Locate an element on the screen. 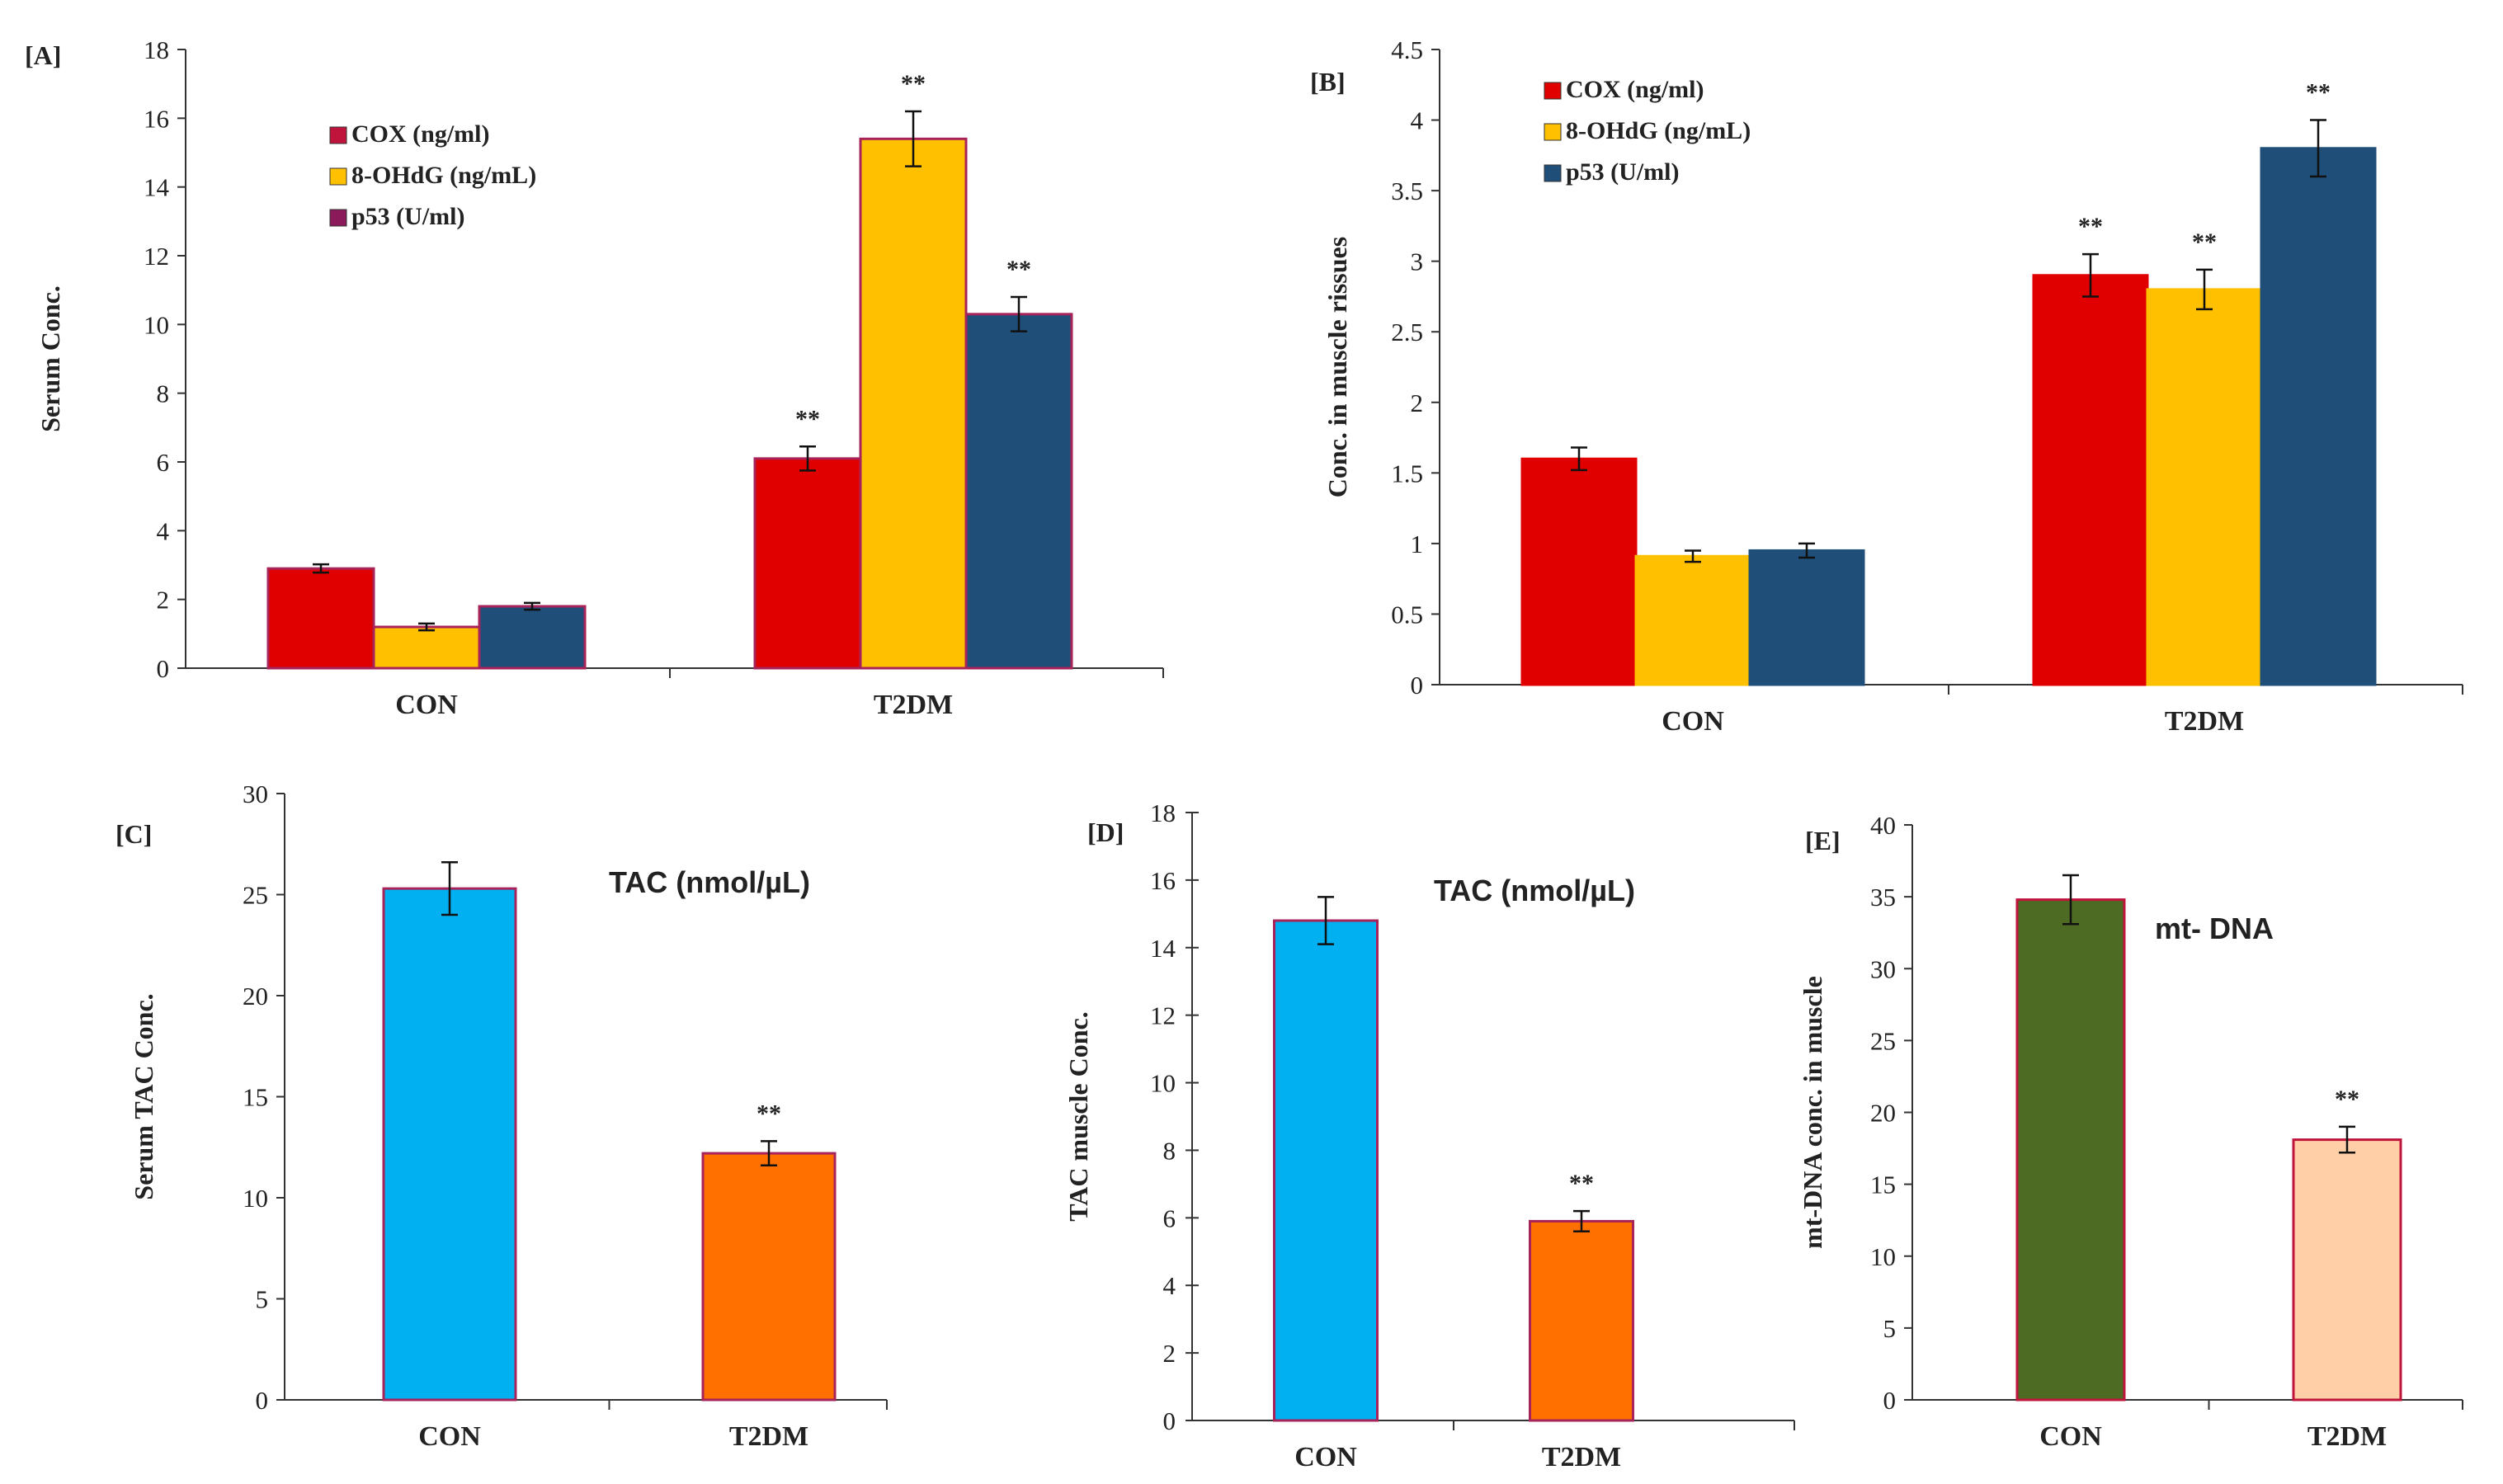  panel-label: [D] is located at coordinates (1105, 832).